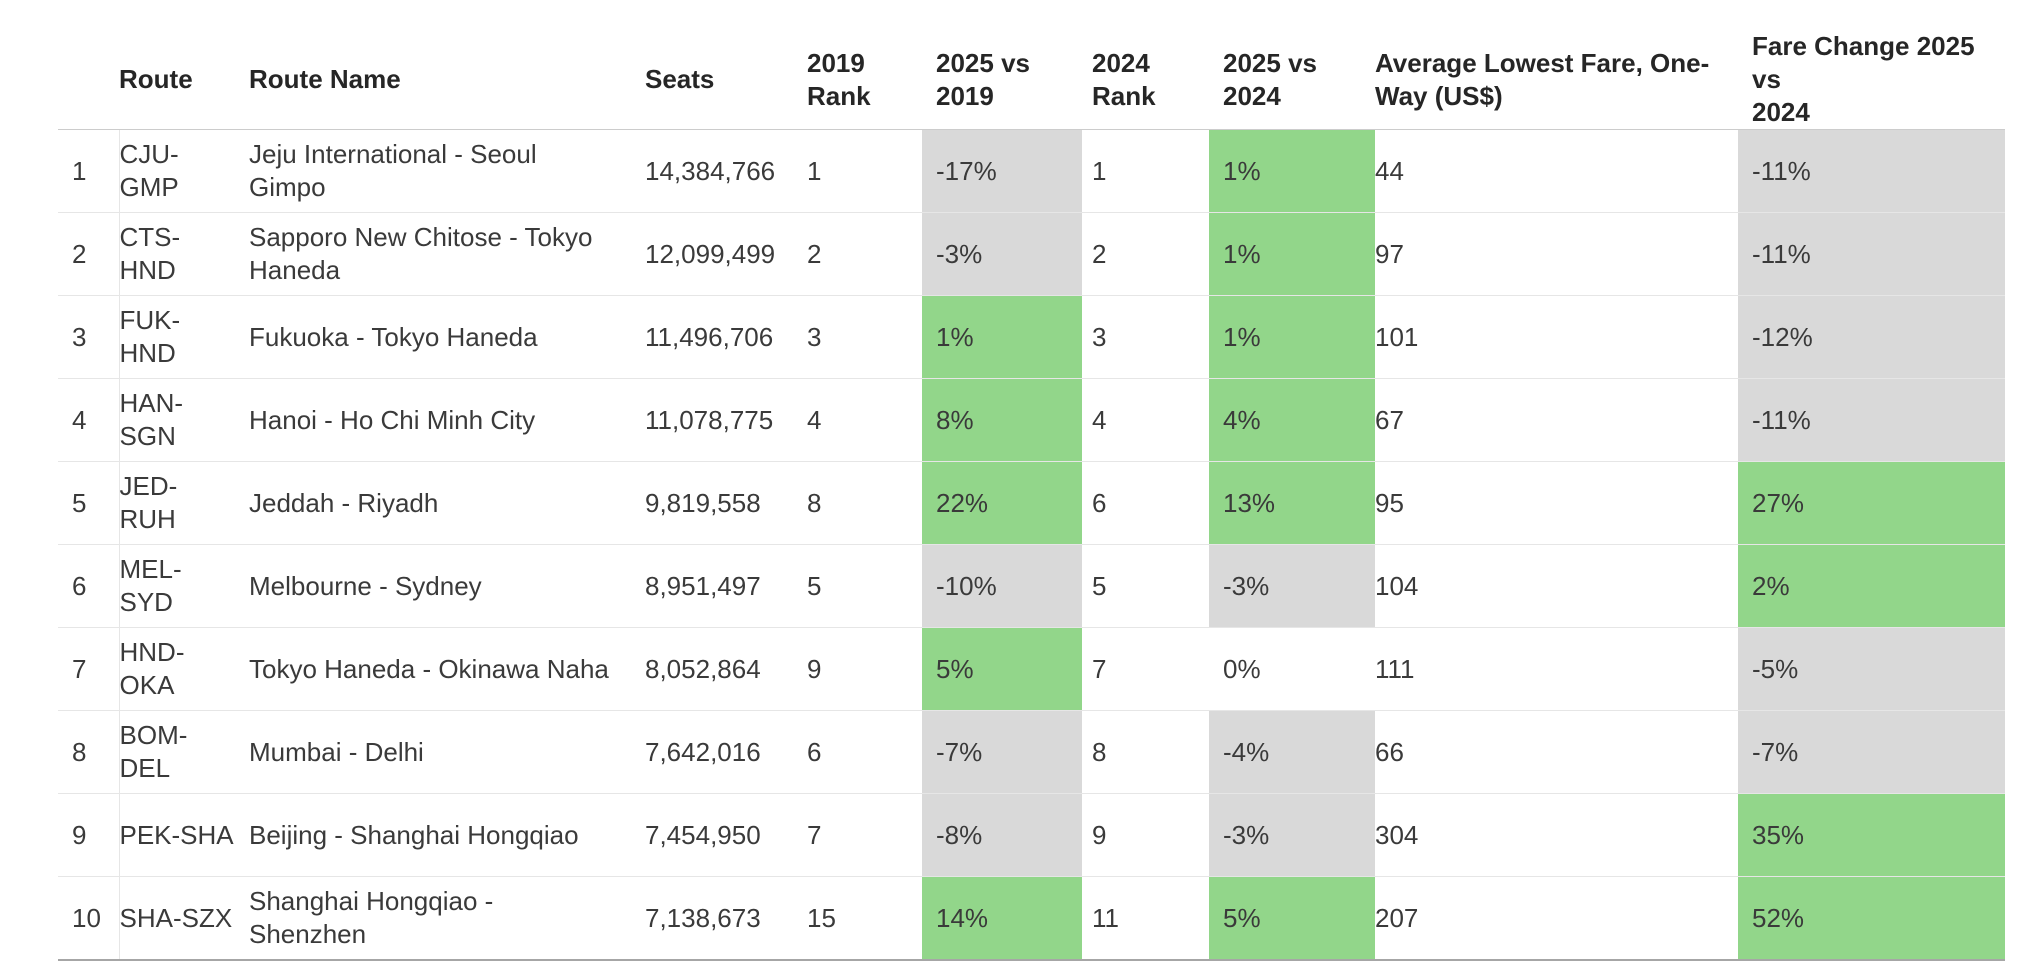 The height and width of the screenshot is (962, 2018). Describe the element at coordinates (1871, 835) in the screenshot. I see `fare-change-cell: 35%` at that location.